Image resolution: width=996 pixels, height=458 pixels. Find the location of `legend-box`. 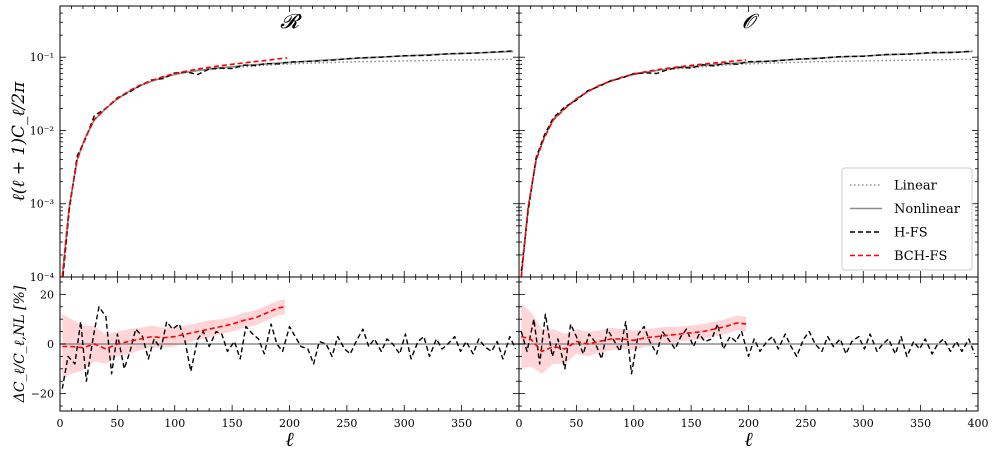

legend-box is located at coordinates (907, 219).